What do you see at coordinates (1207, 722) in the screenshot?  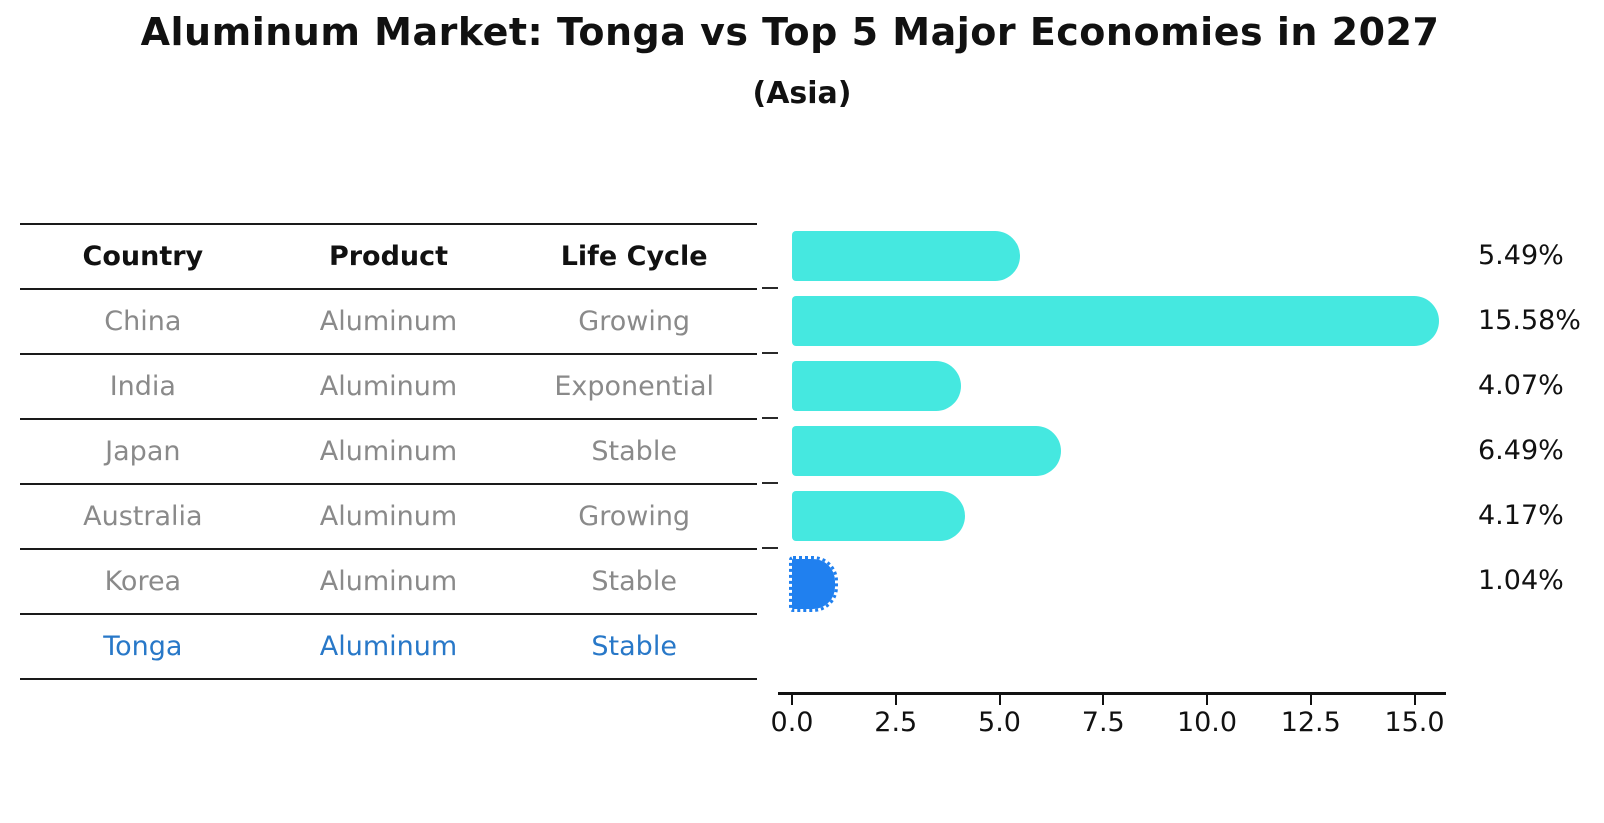 I see `x-axis-tick-label: 10.0` at bounding box center [1207, 722].